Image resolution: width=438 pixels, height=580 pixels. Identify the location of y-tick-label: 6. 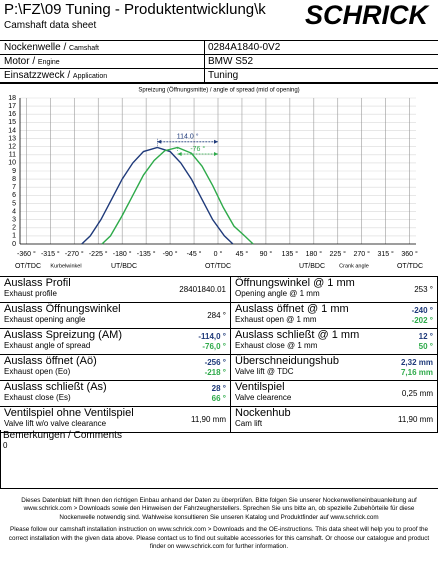
(14, 195).